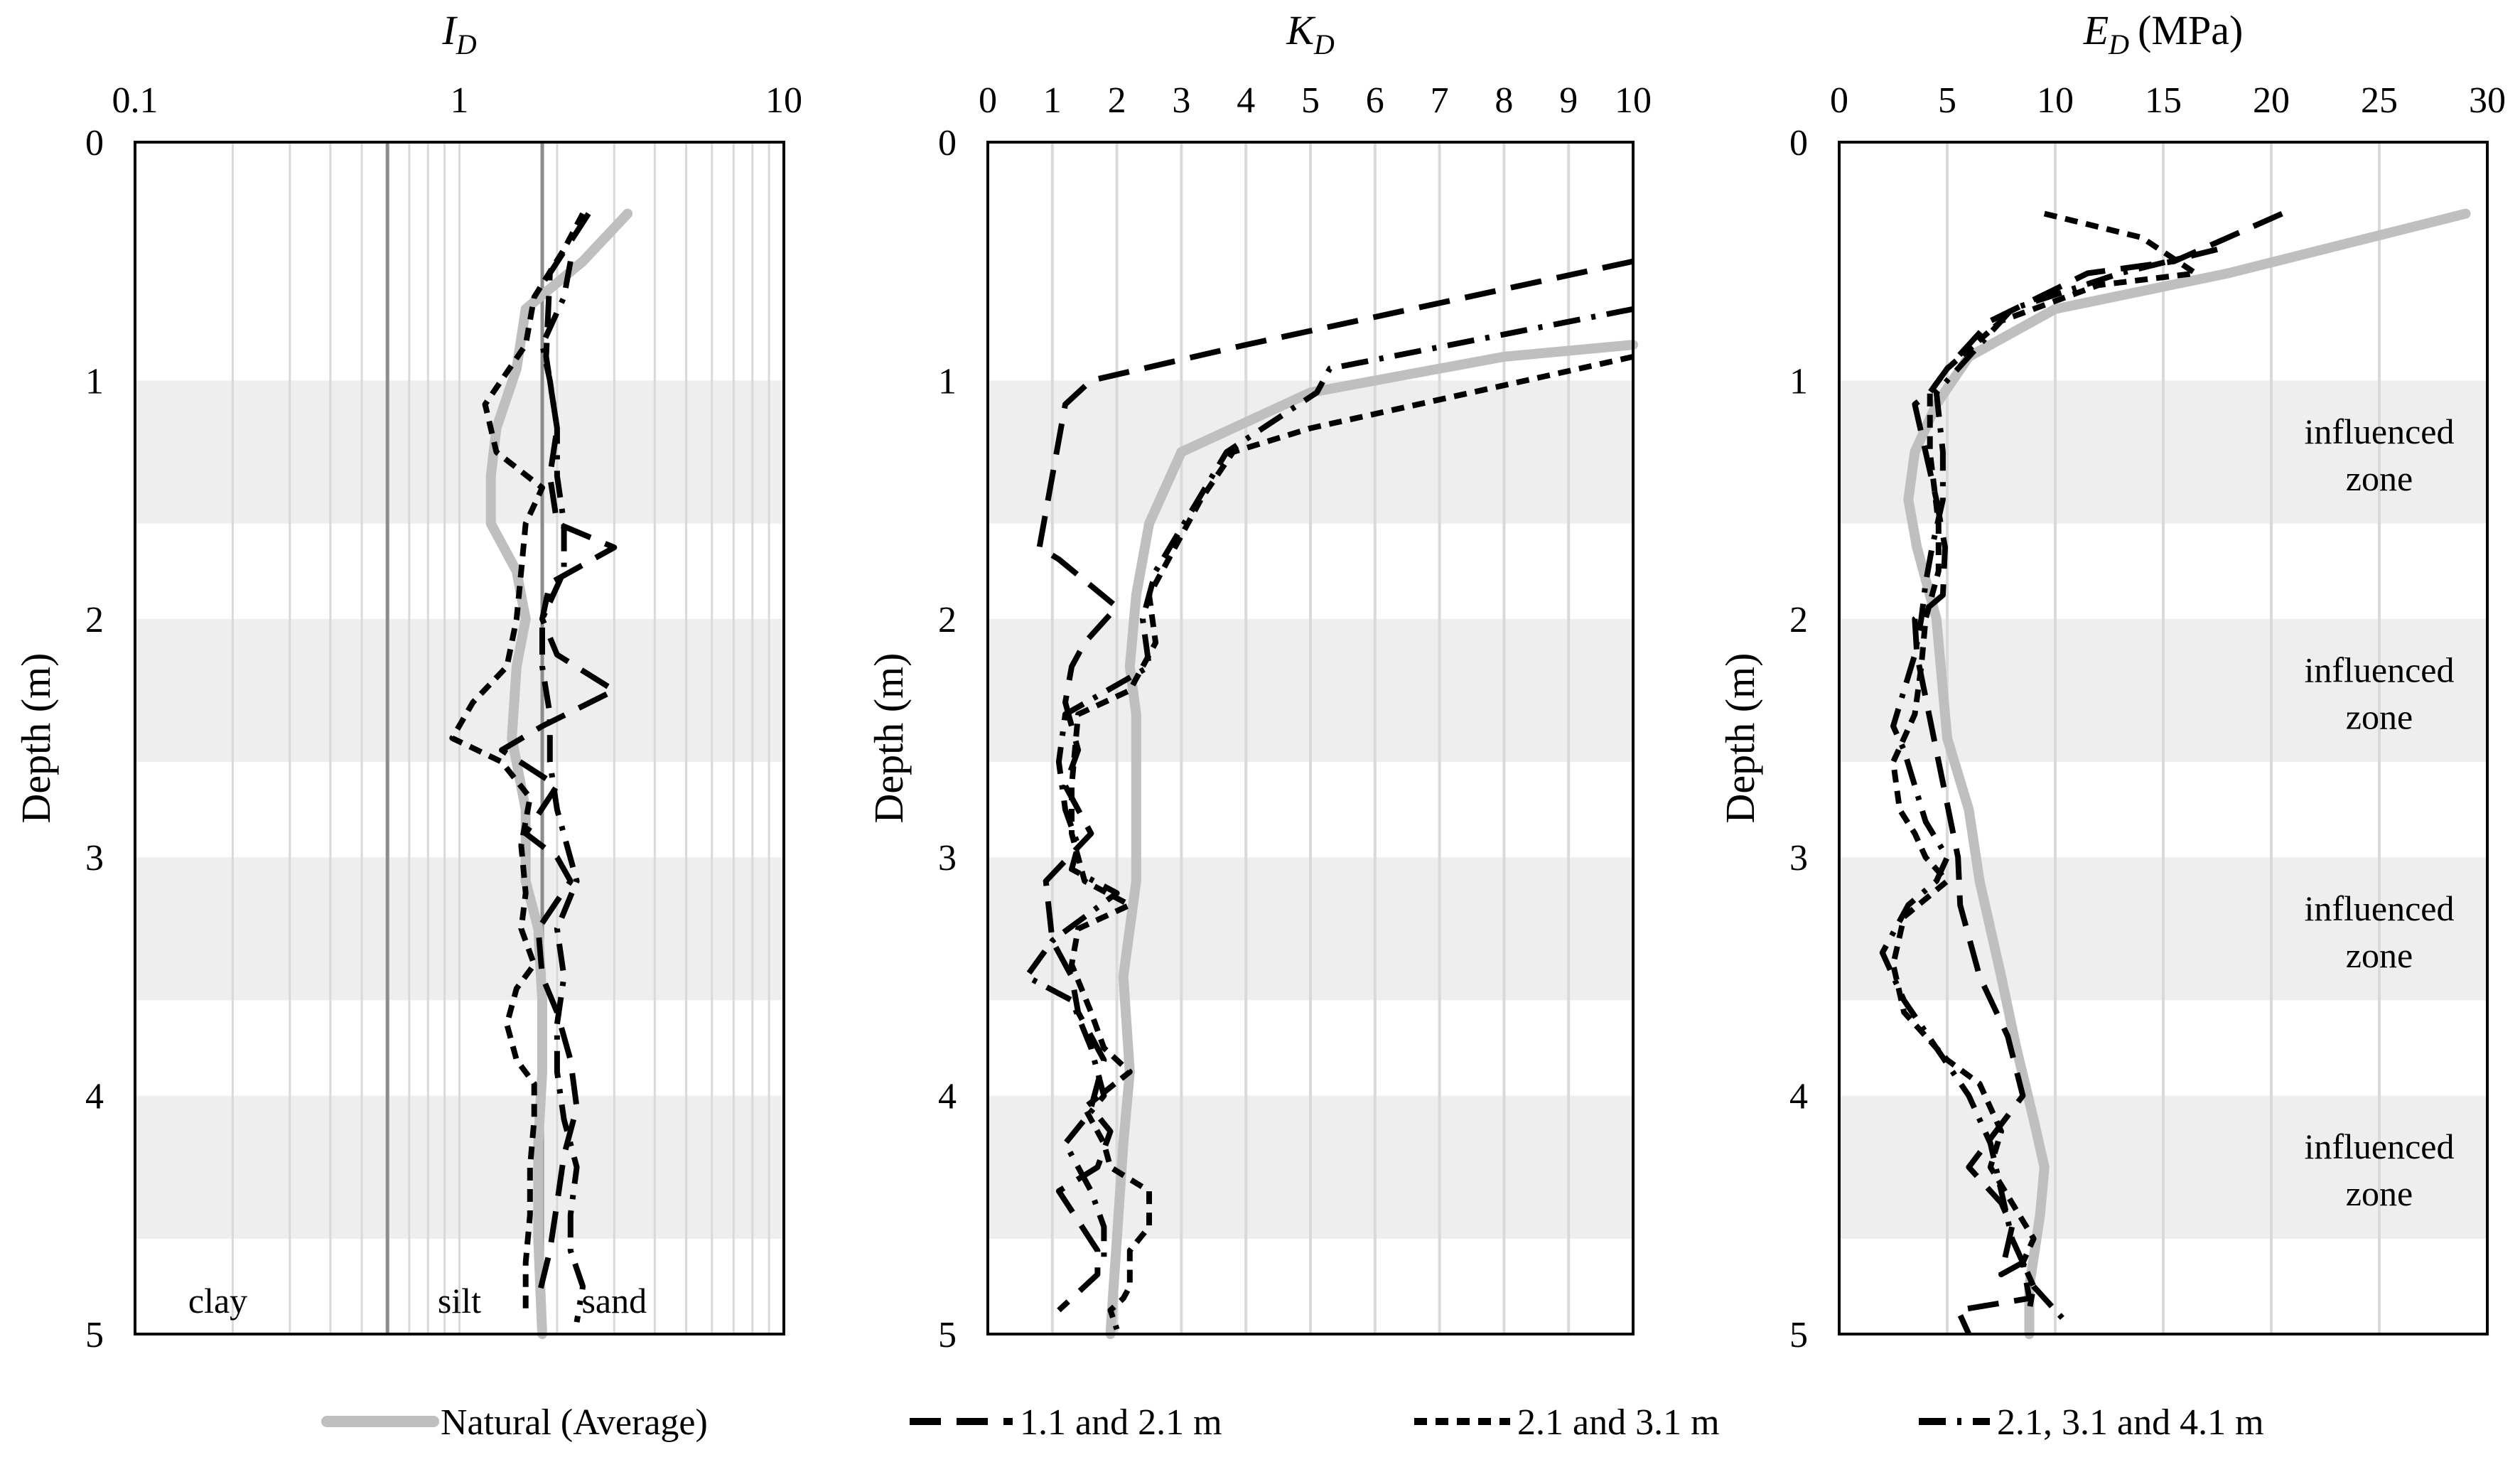 The width and height of the screenshot is (2520, 1462). Describe the element at coordinates (2096, 30) in the screenshot. I see `panel-title-main: E` at that location.